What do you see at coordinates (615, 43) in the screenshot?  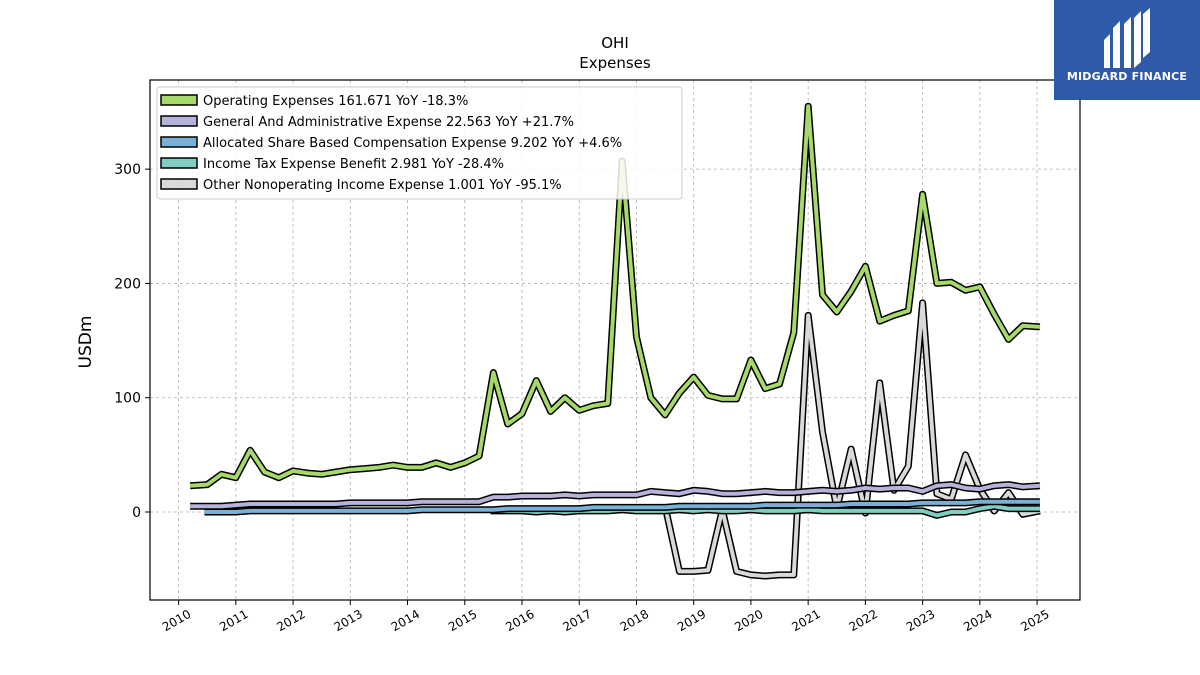 I see `chart-title: OHI` at bounding box center [615, 43].